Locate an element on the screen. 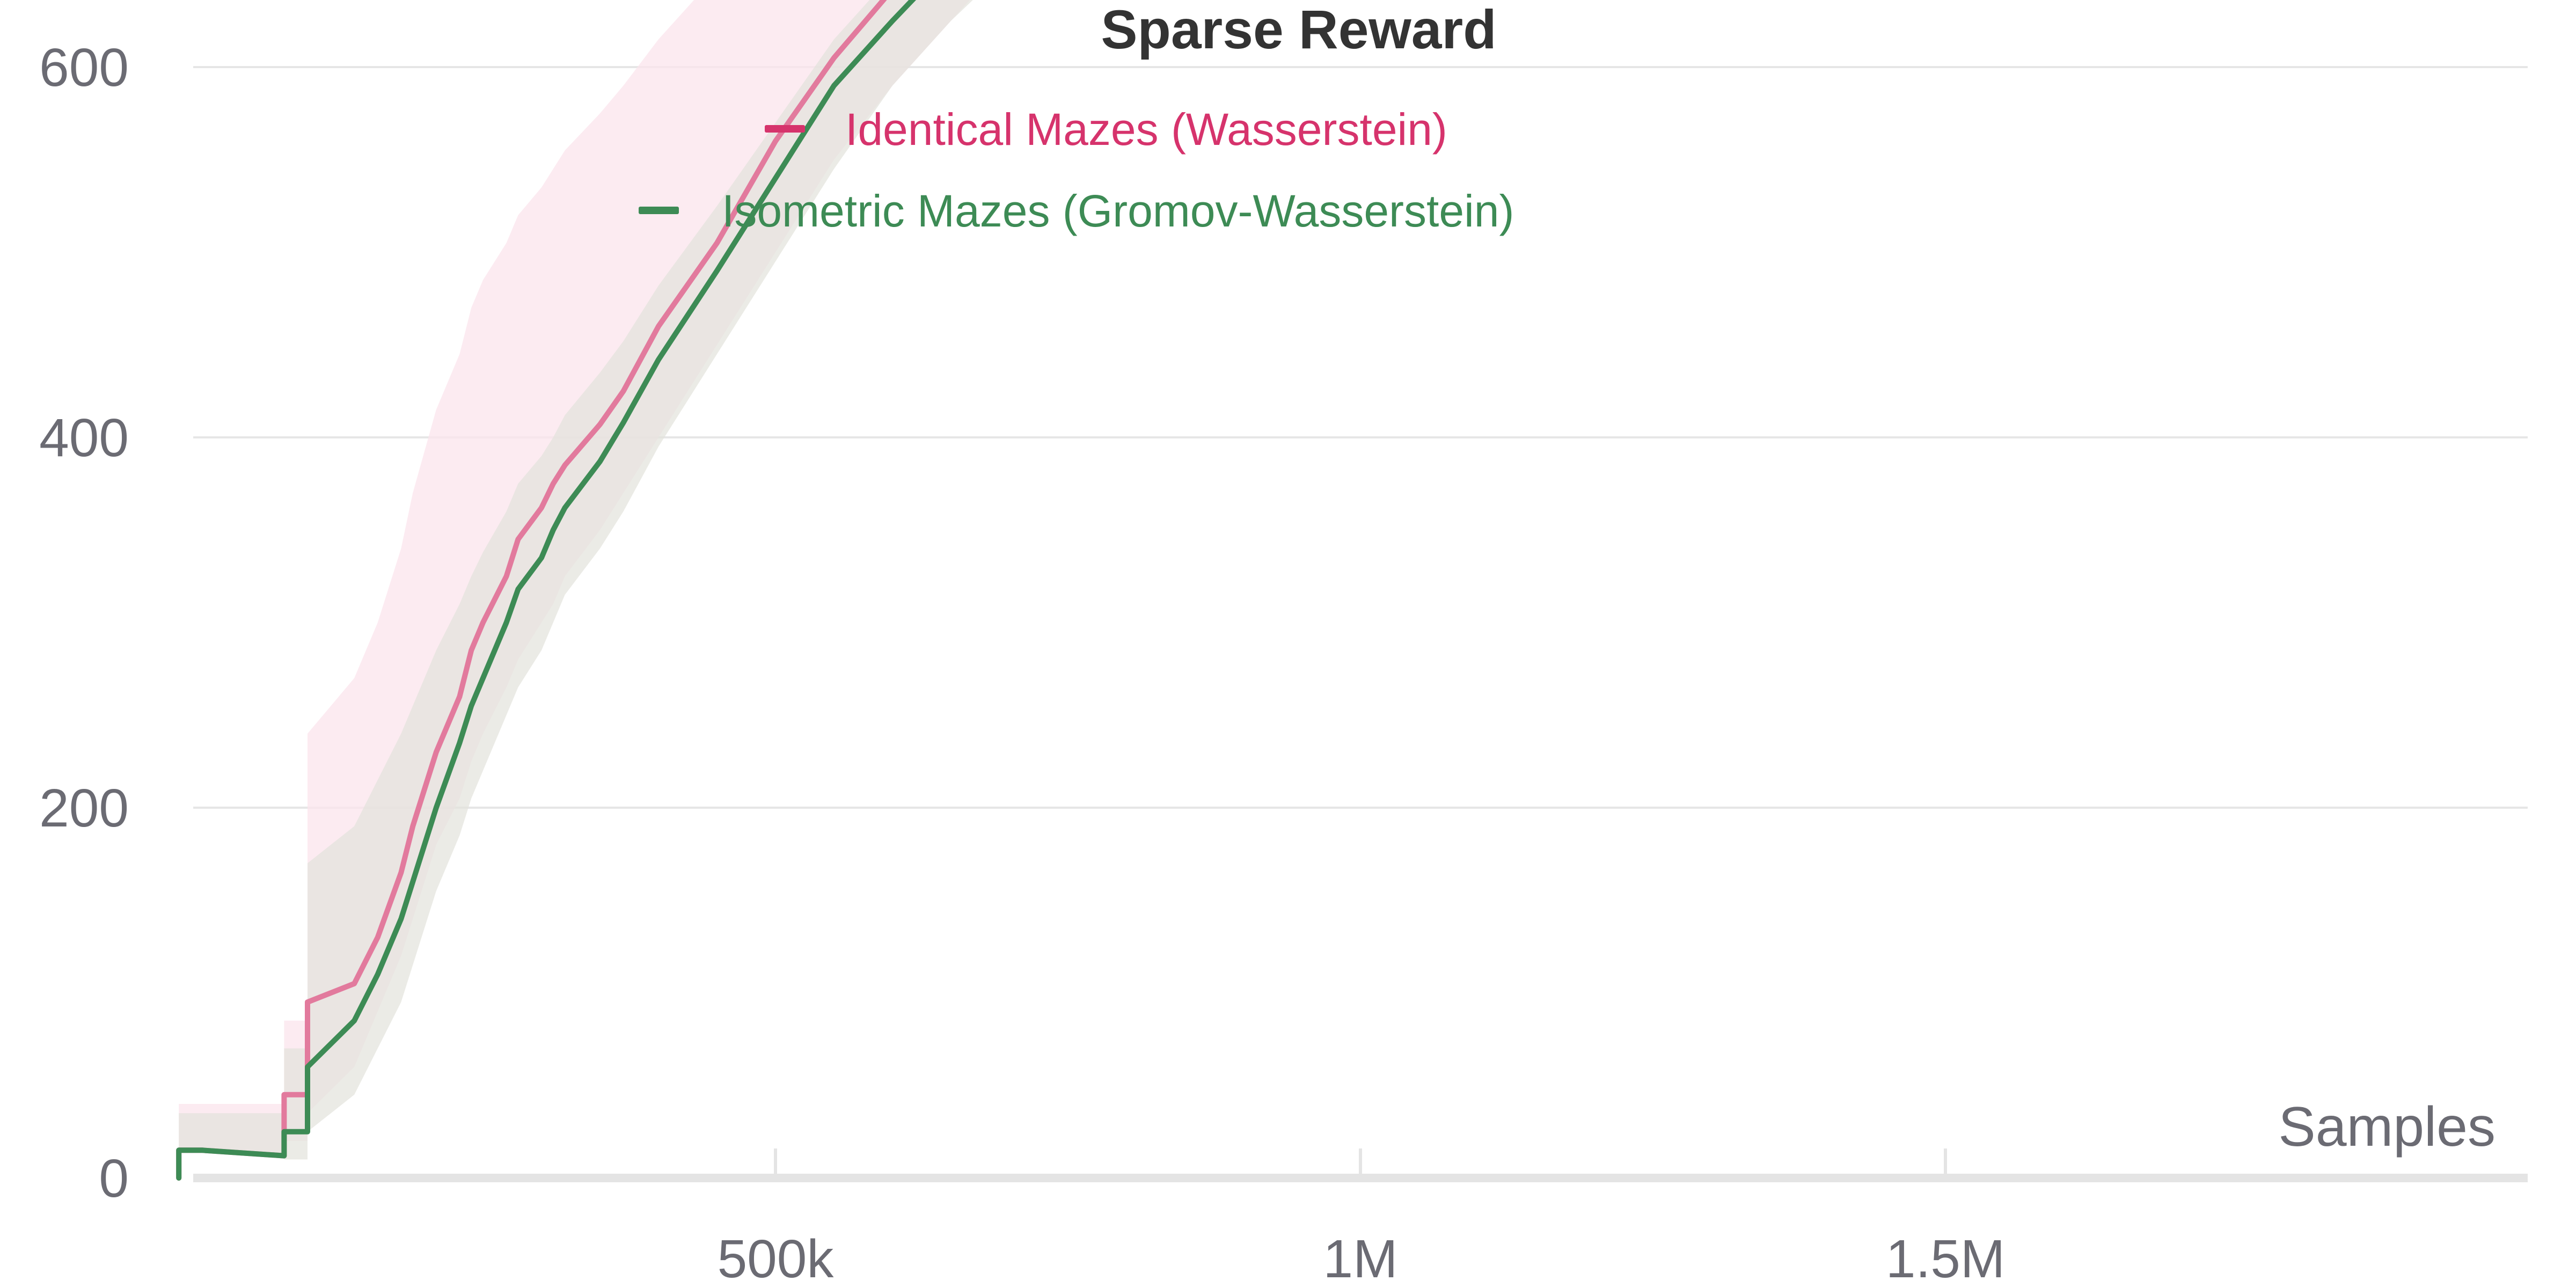 The image size is (2576, 1288). y-tick-label: 400 is located at coordinates (84, 438).